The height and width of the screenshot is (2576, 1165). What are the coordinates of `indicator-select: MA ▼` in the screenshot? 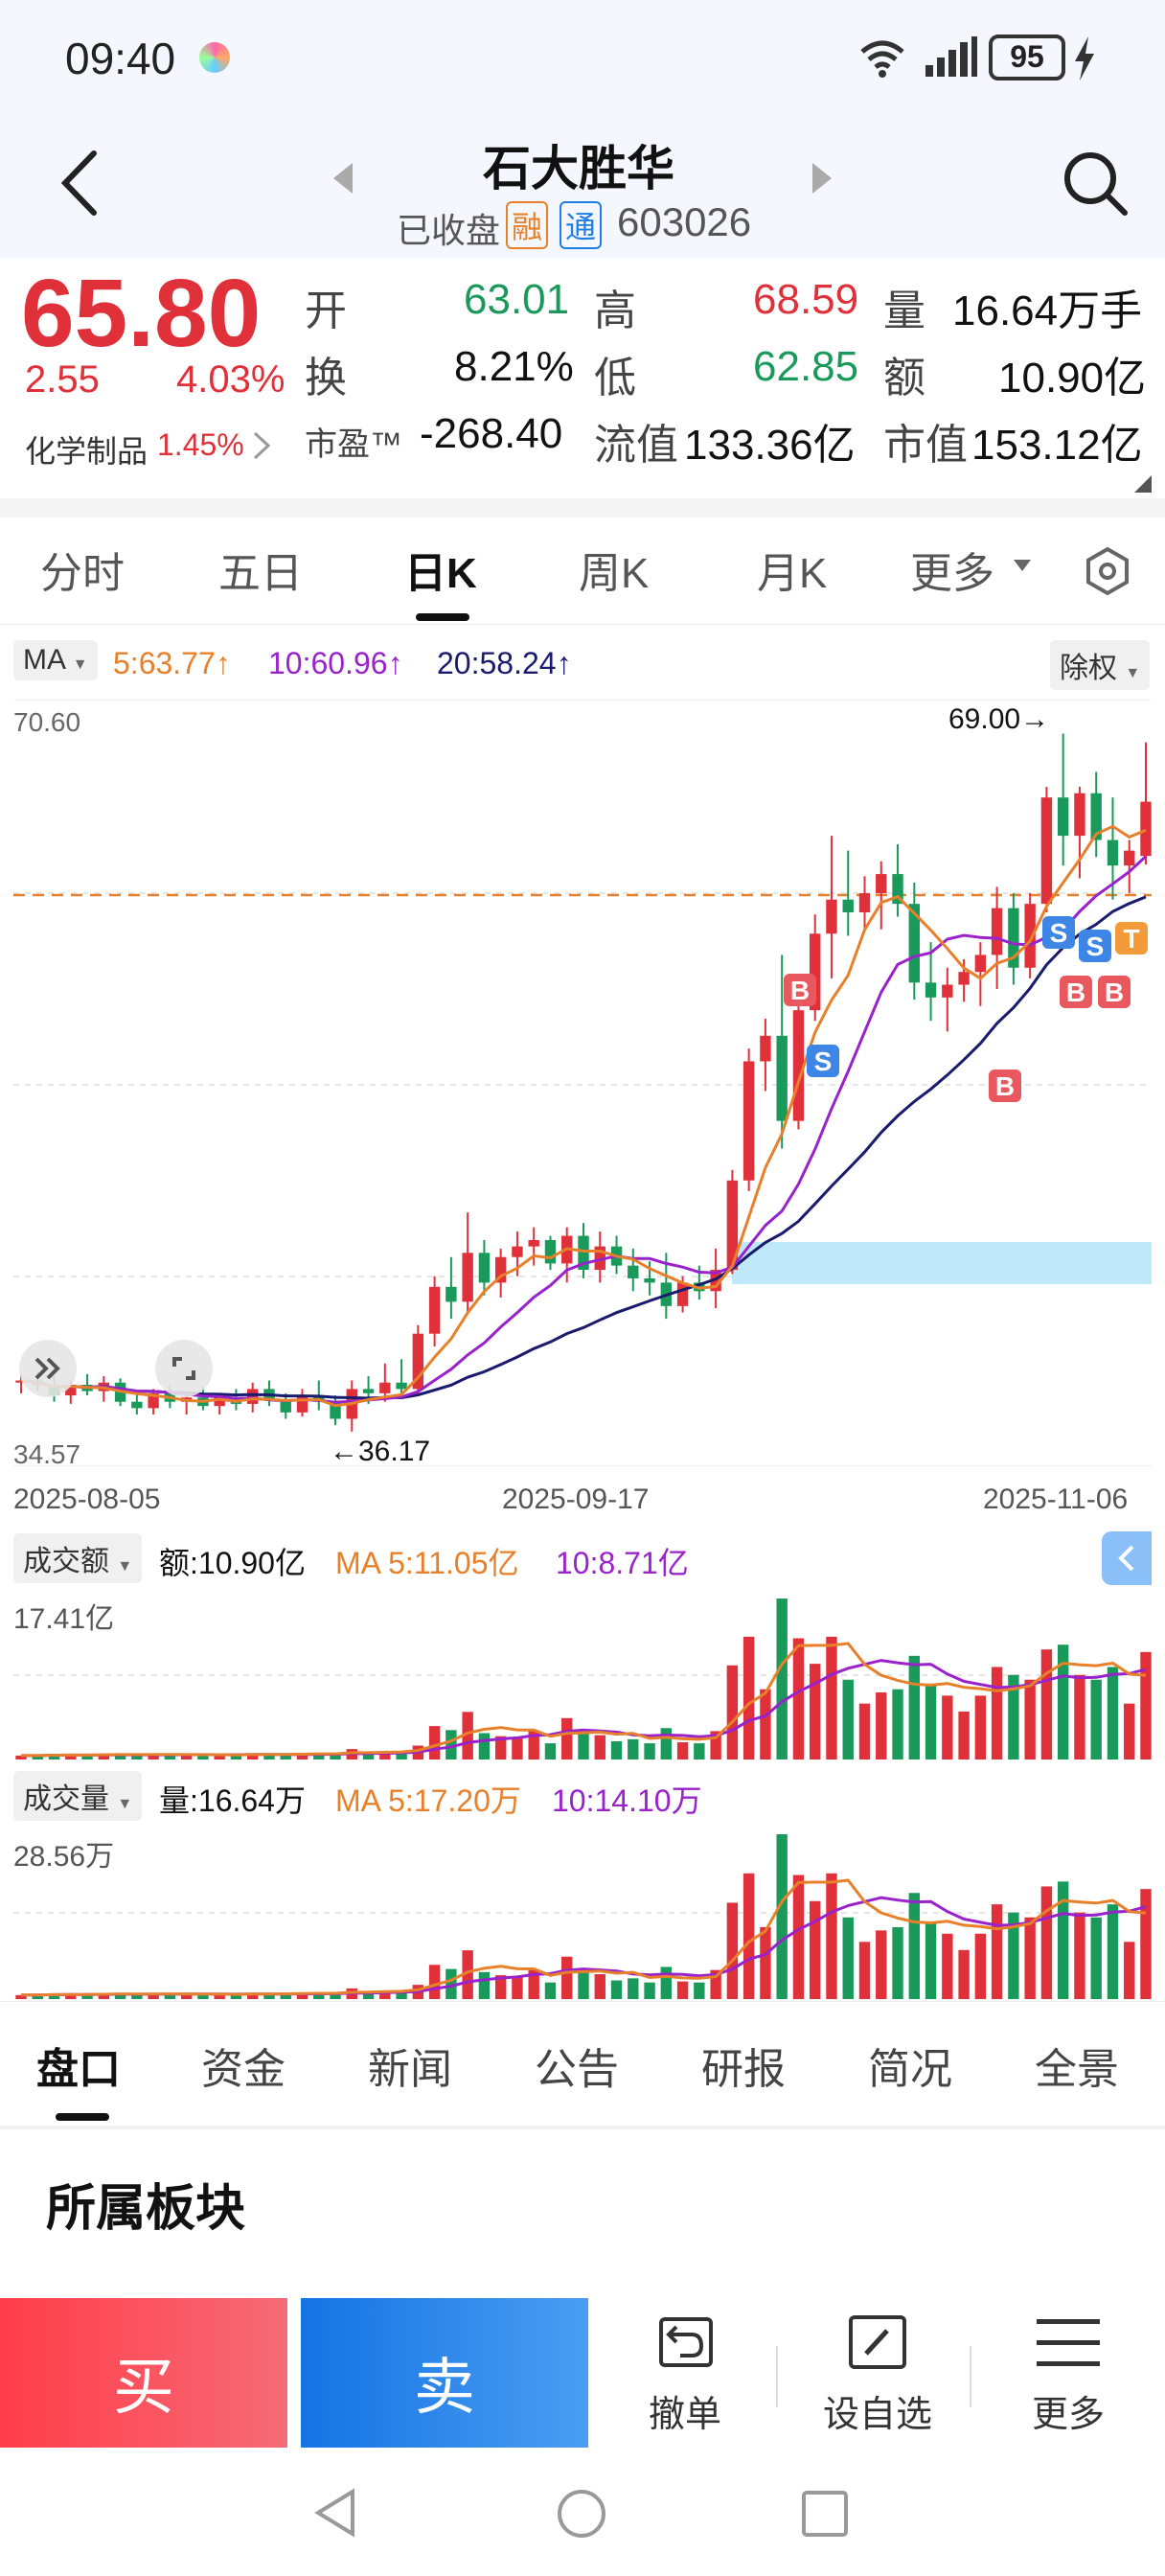 It's located at (56, 660).